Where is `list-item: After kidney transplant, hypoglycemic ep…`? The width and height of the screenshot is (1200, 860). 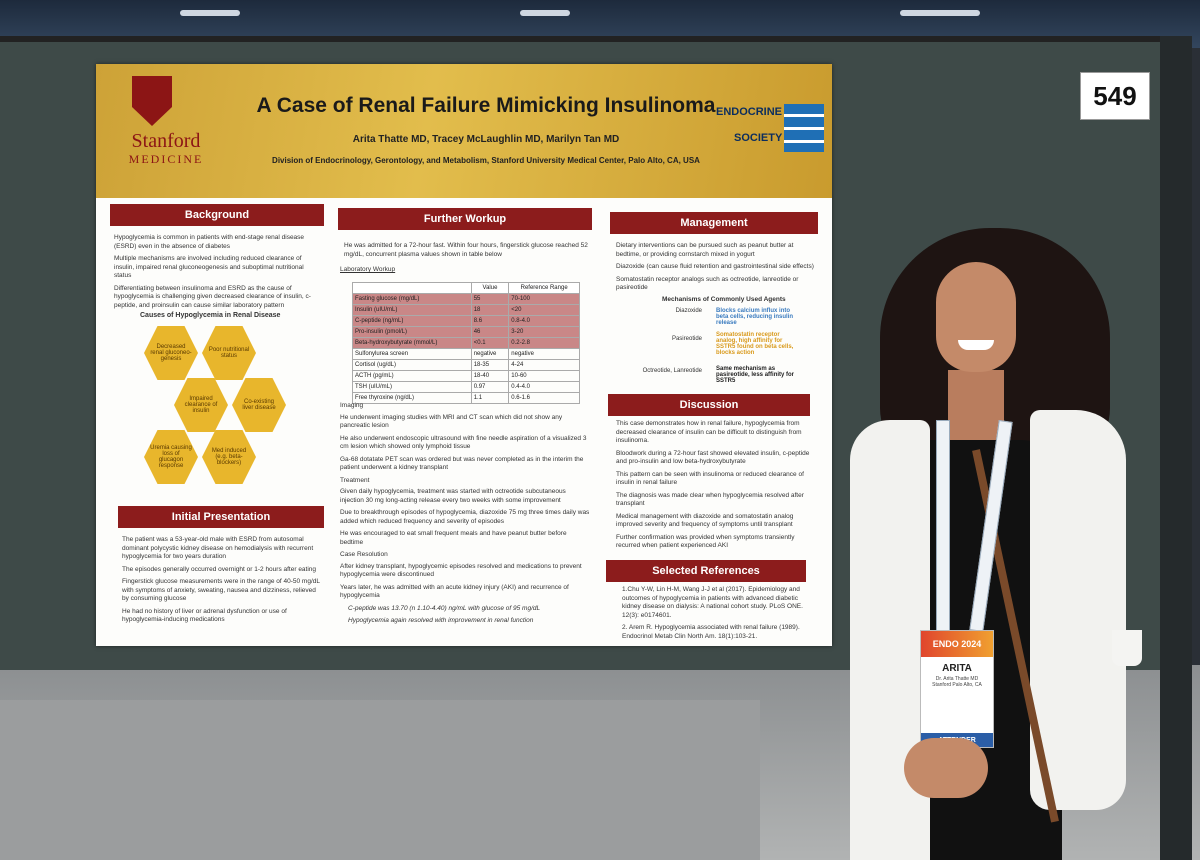
list-item: After kidney transplant, hypoglycemic ep… is located at coordinates (461, 570).